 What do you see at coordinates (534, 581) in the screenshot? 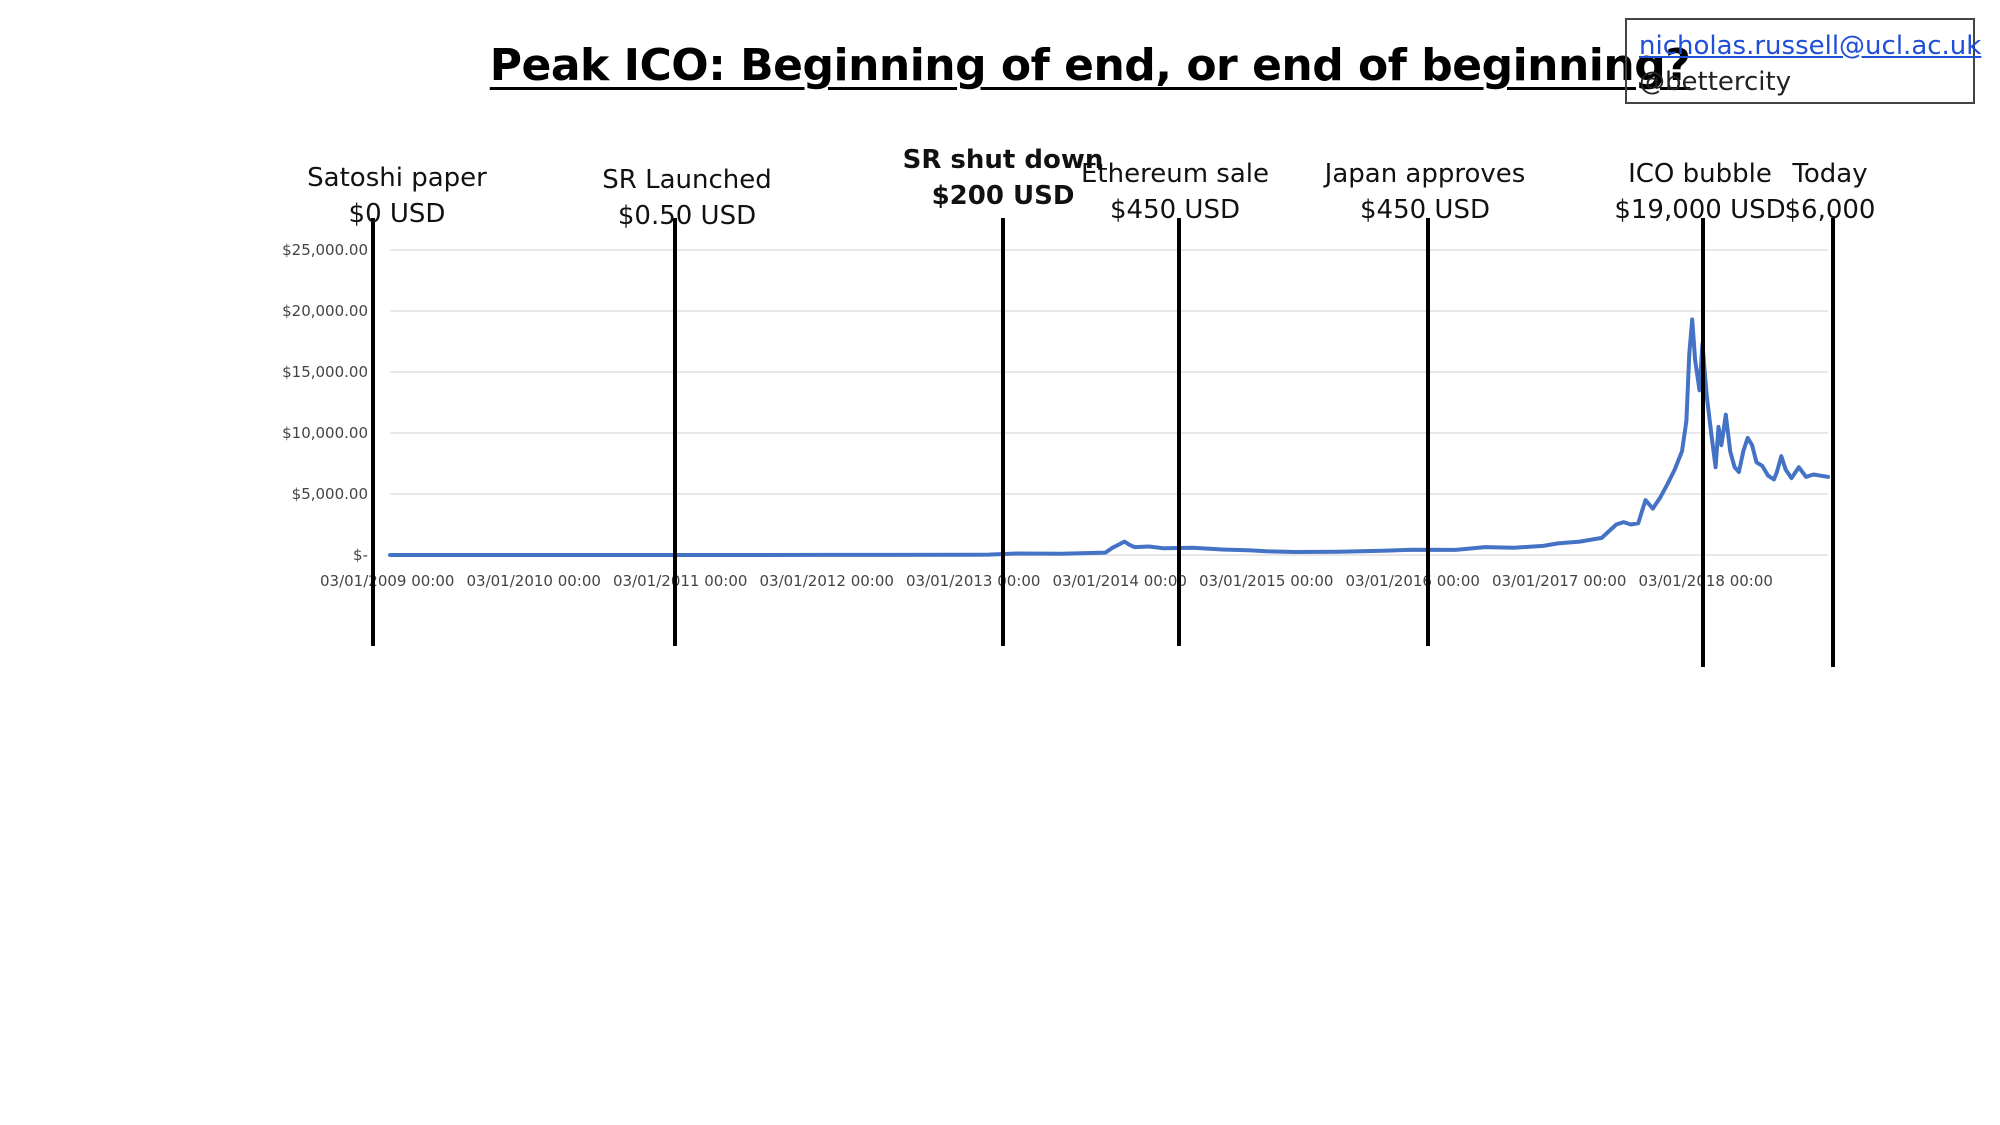
I see `x-tick-label: 03/01/2010 00:00` at bounding box center [534, 581].